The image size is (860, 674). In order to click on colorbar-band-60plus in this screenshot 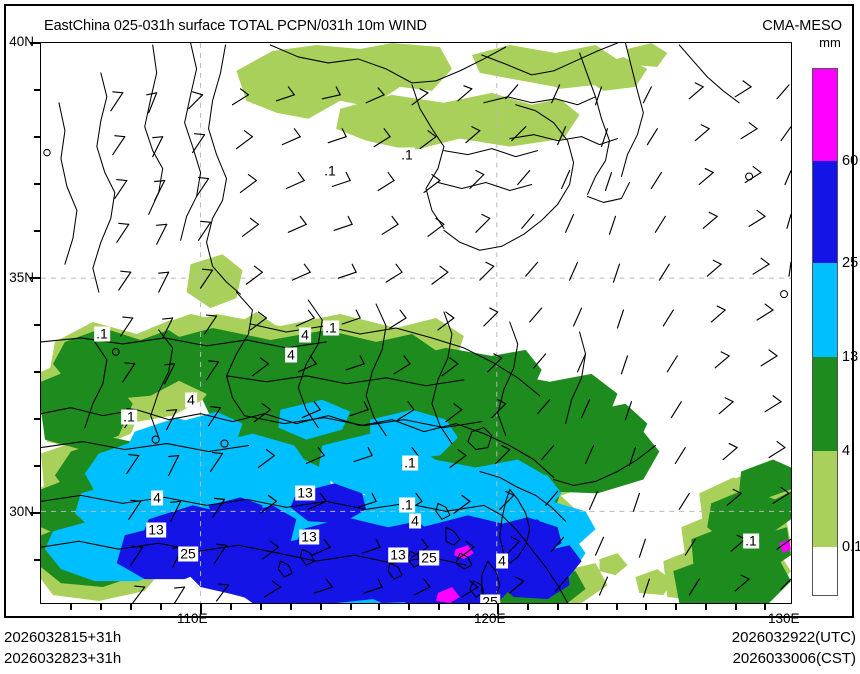, I will do `click(825, 115)`.